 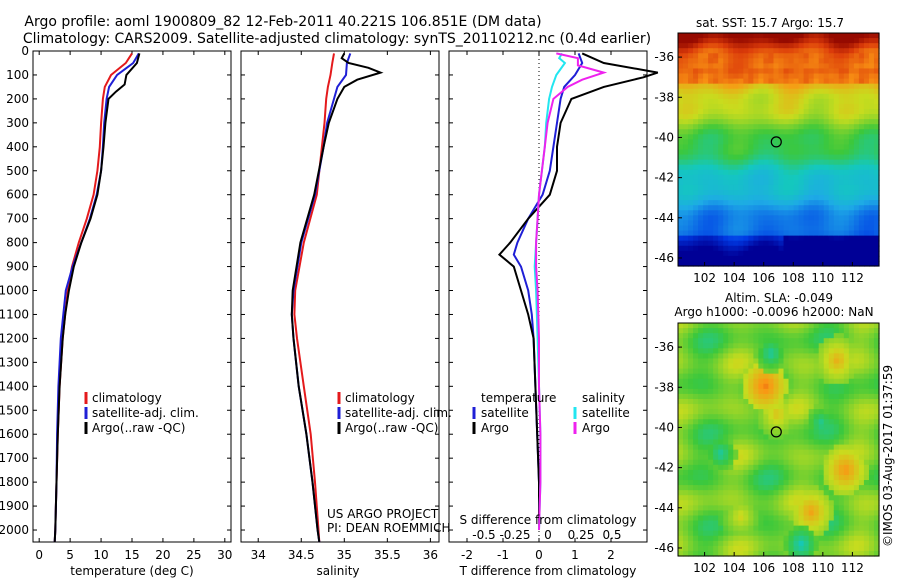 What do you see at coordinates (664, 548) in the screenshot?
I see `lat-tick-label: -46` at bounding box center [664, 548].